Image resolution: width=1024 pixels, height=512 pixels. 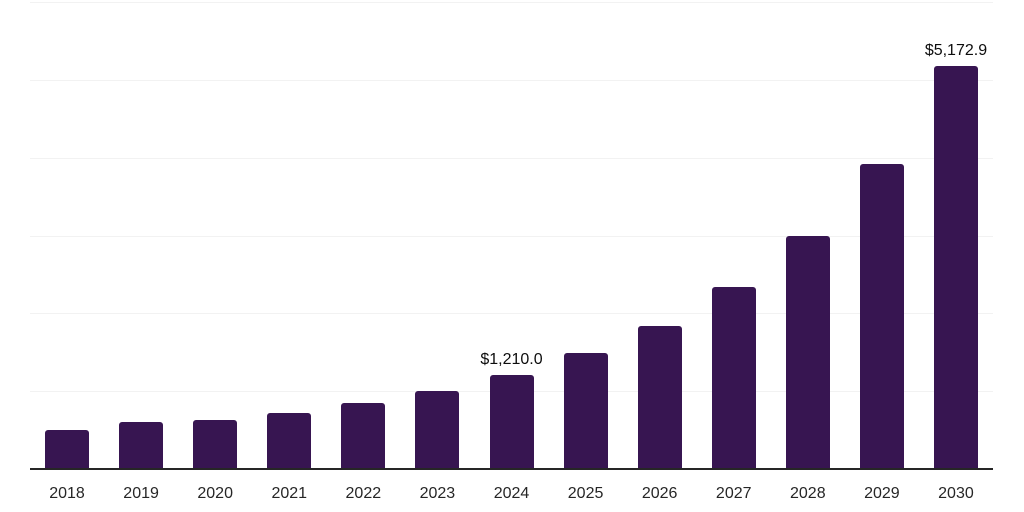 What do you see at coordinates (511, 314) in the screenshot?
I see `gridline-2000` at bounding box center [511, 314].